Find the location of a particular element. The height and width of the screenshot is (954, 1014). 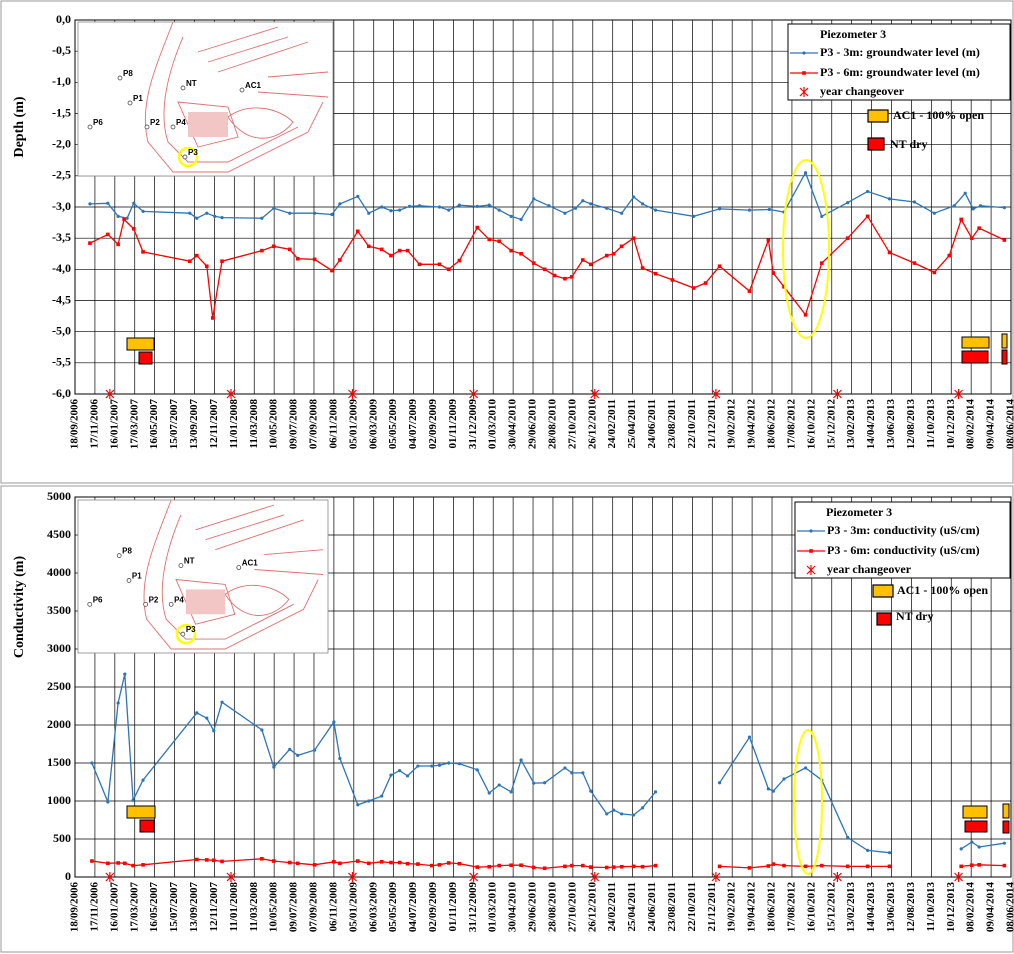

y-tick-label: -1,0 is located at coordinates (61, 81).